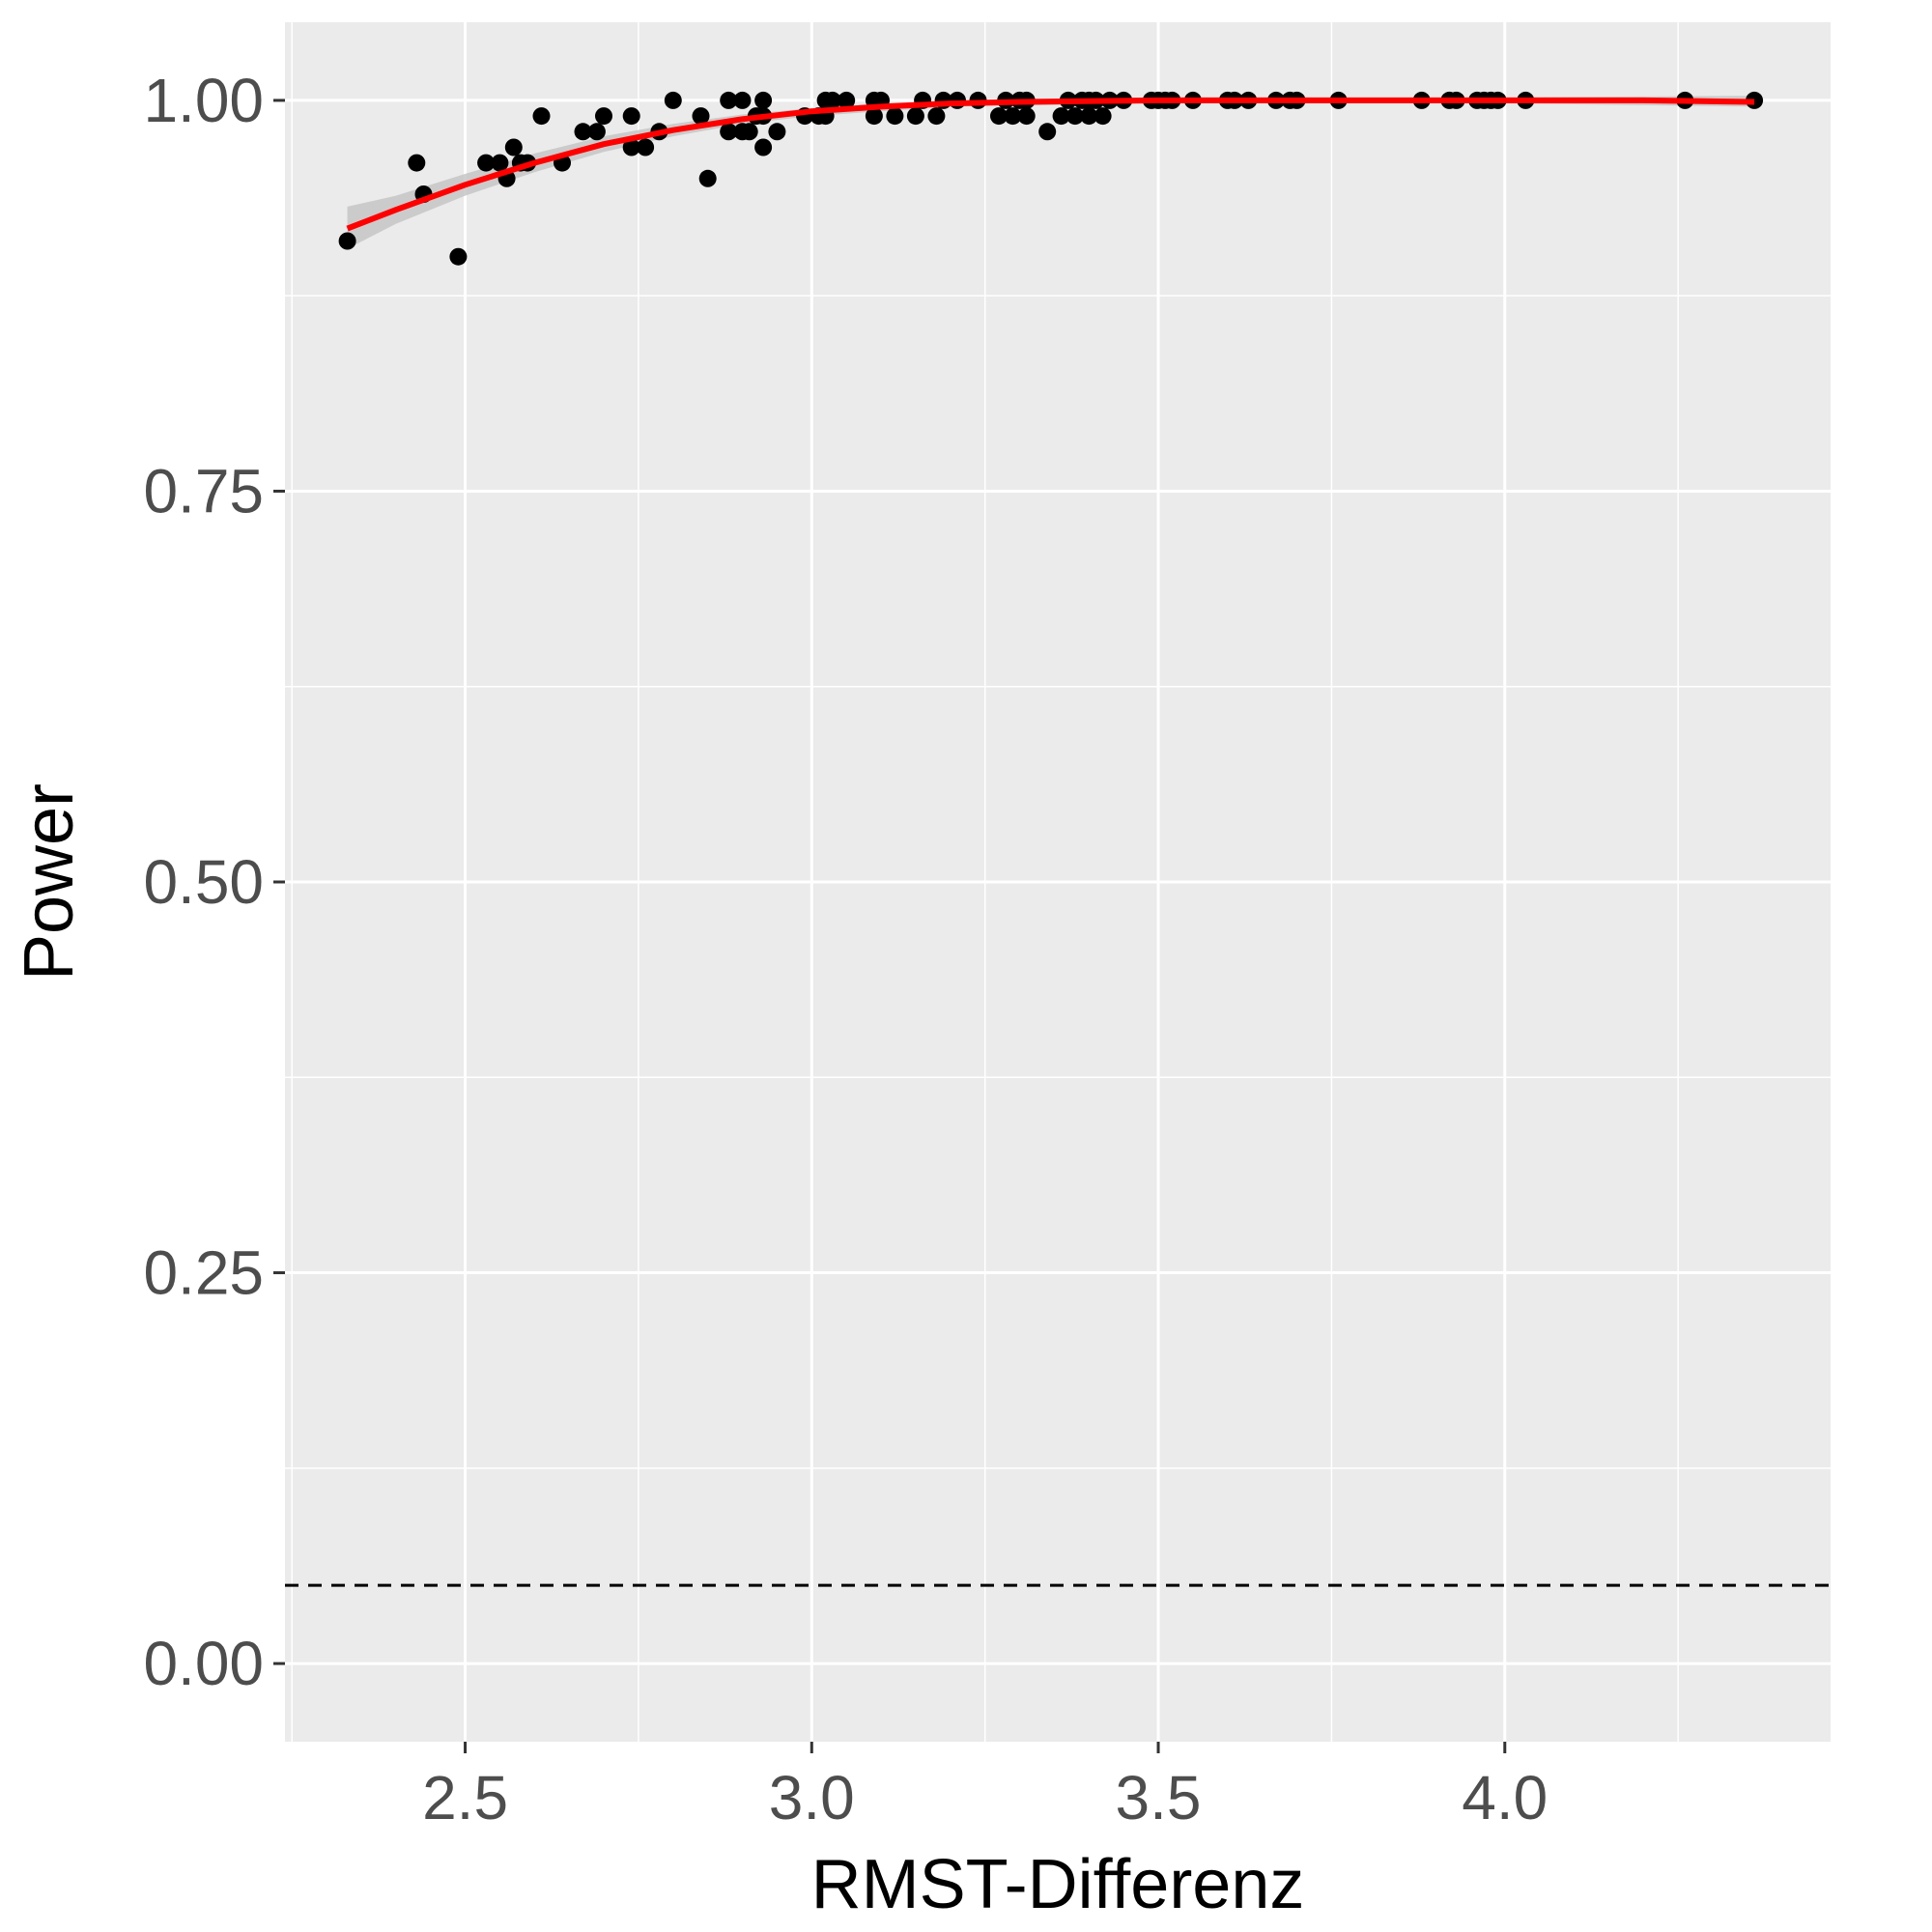 The image size is (1932, 1932). Describe the element at coordinates (203, 882) in the screenshot. I see `y-axis-tick-label: 0.50` at that location.